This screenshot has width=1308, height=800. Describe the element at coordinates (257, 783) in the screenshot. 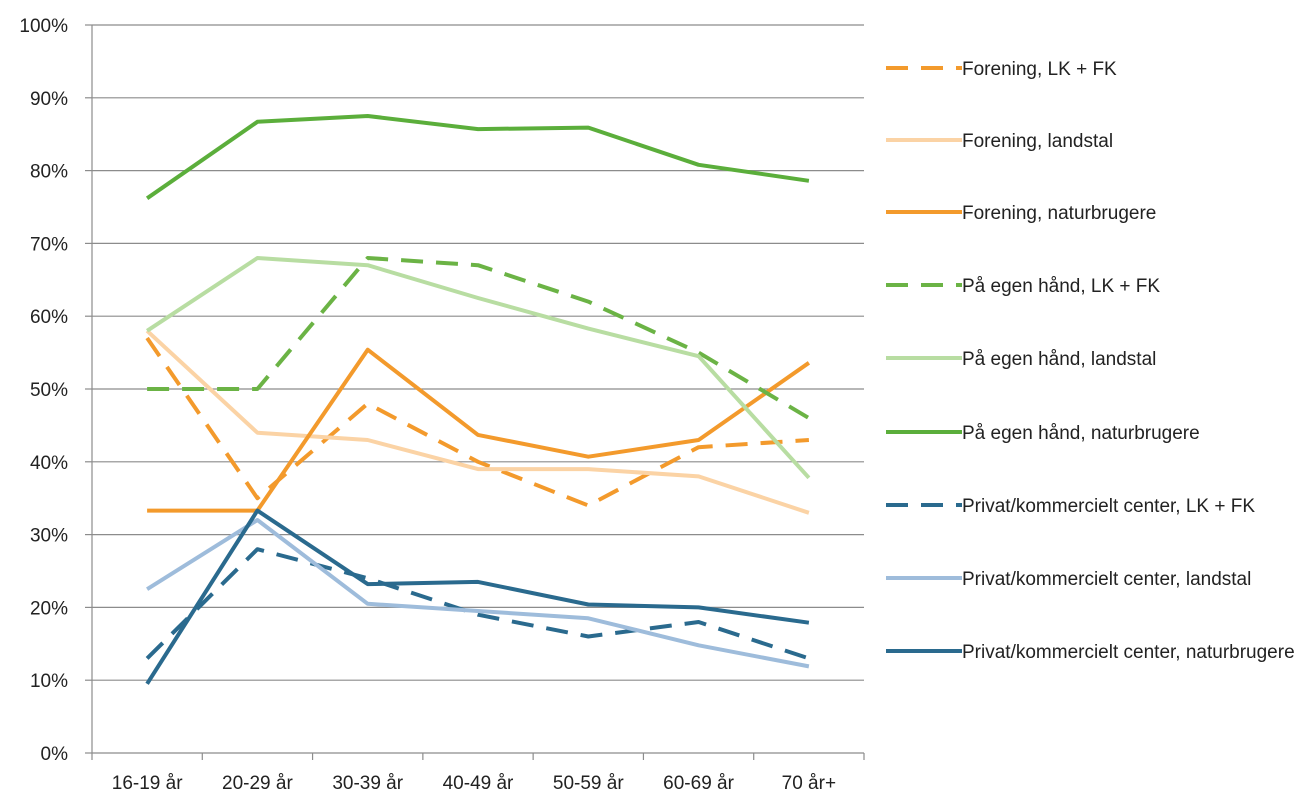

I see `x-tick-label: 20-29 år` at that location.